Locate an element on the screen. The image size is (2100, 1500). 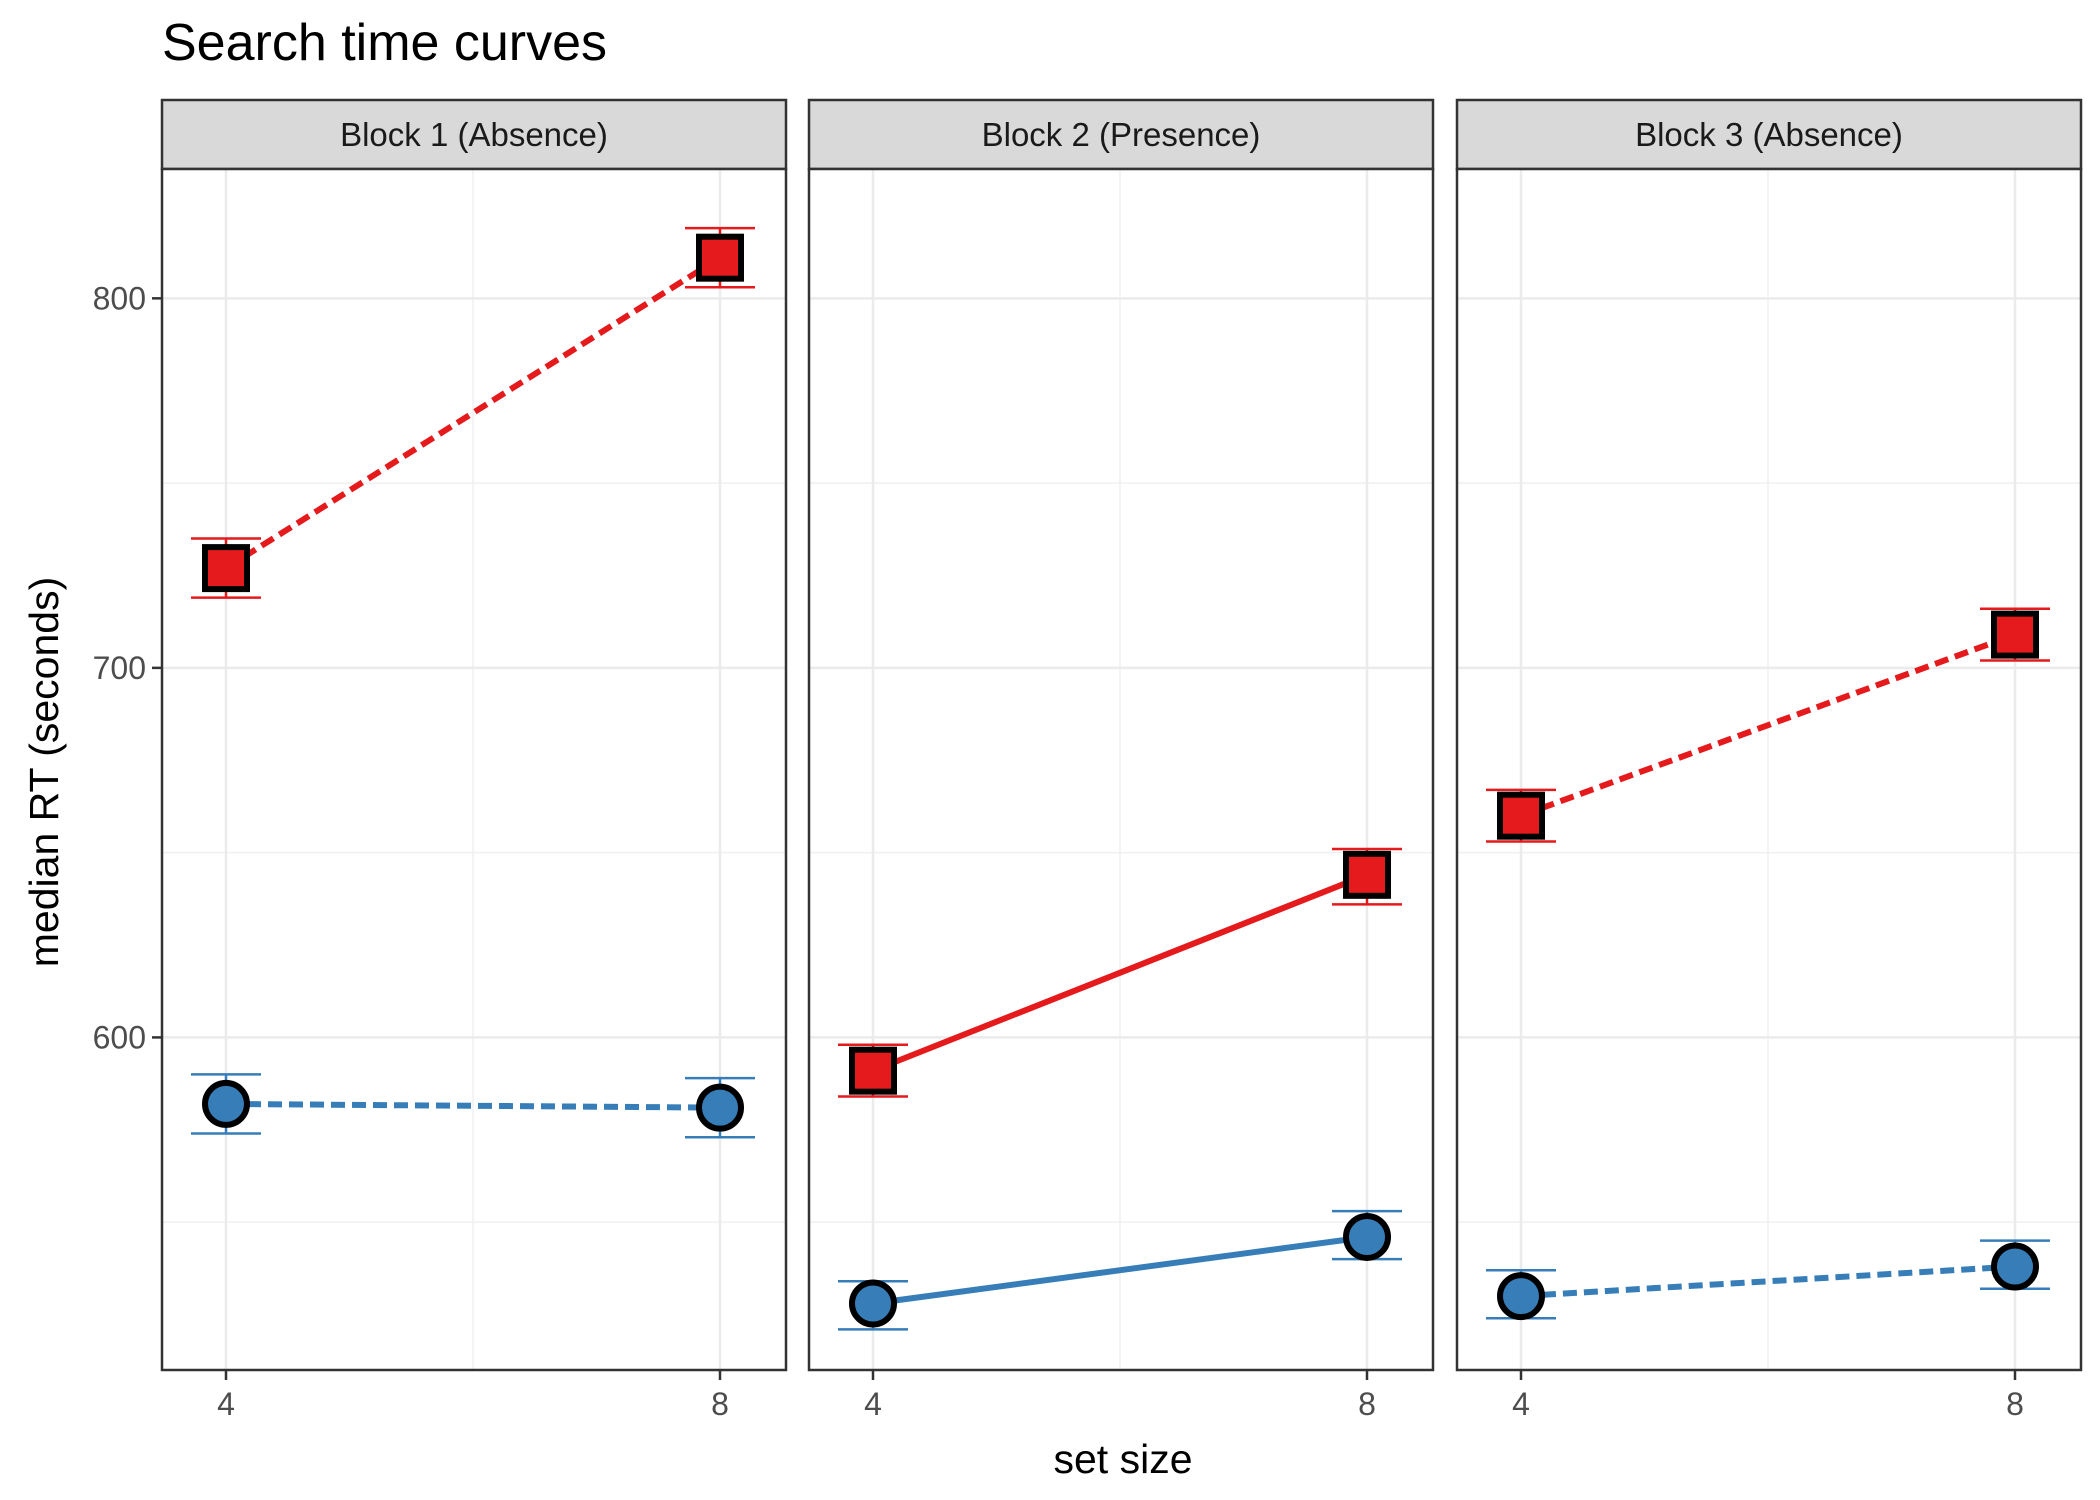
y-tick-label: 700 is located at coordinates (119, 668).